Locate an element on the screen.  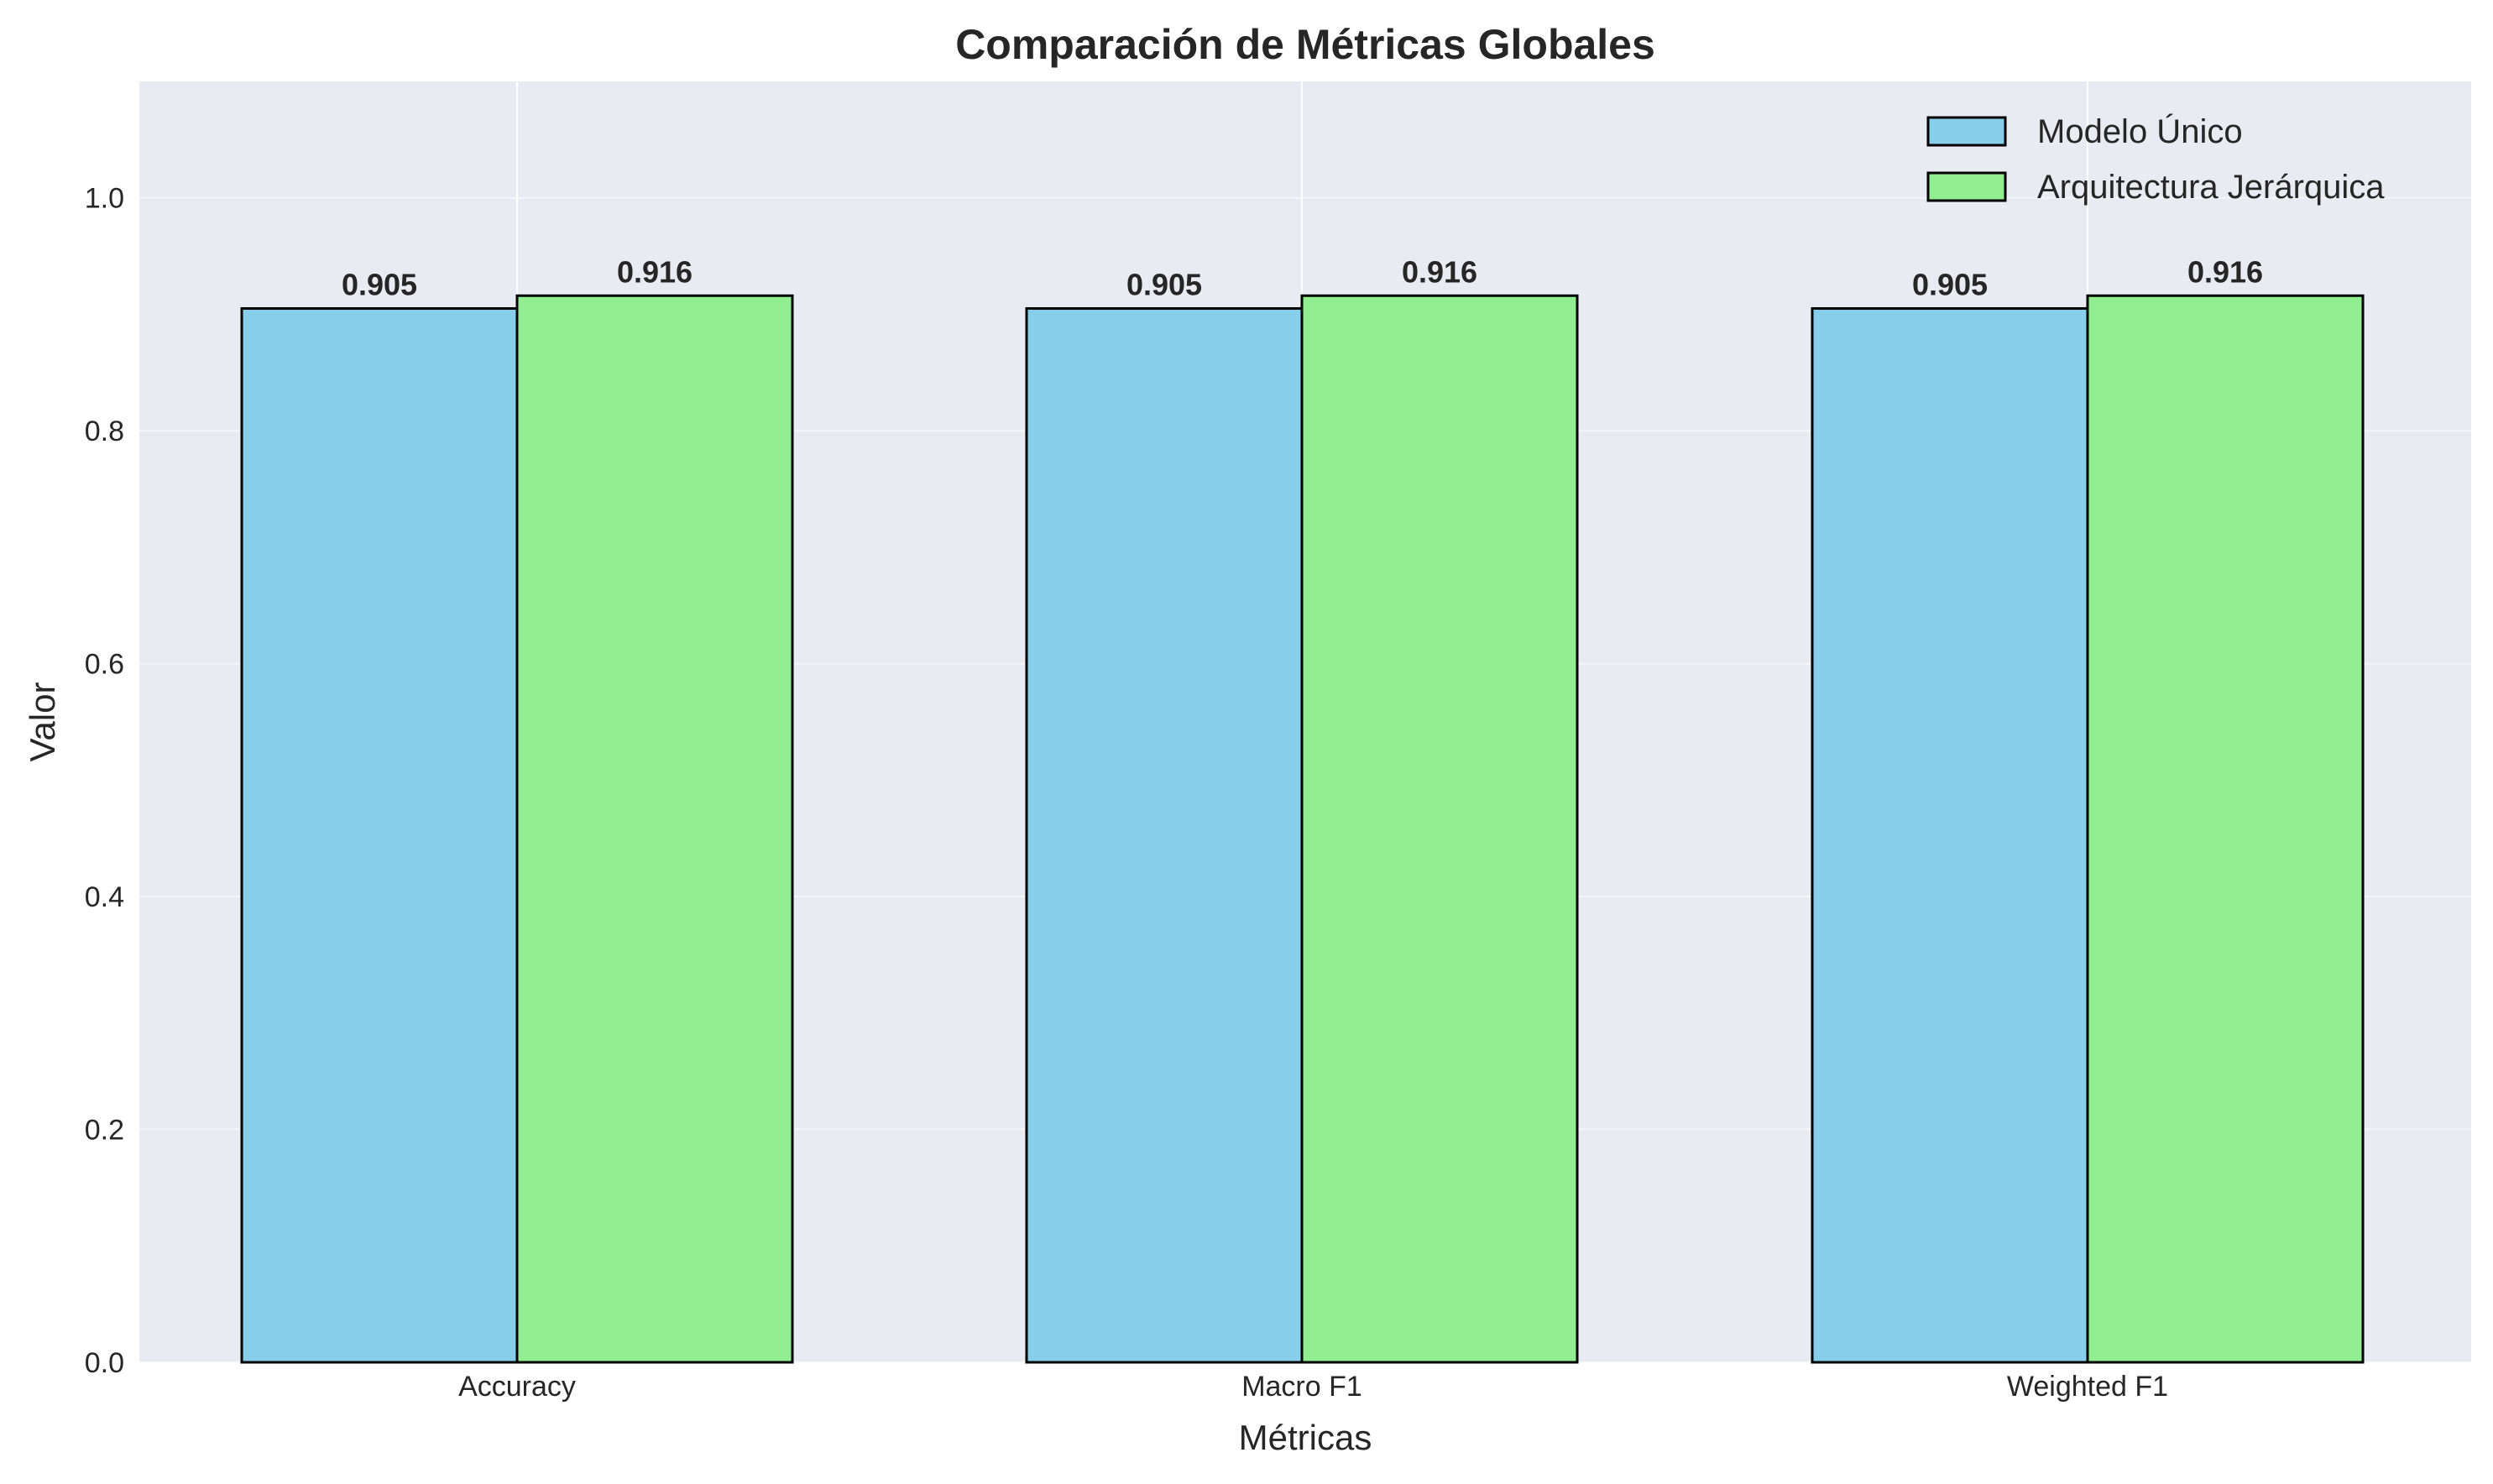
bar-arquitectura-jerarquica-accuracy is located at coordinates (654, 829).